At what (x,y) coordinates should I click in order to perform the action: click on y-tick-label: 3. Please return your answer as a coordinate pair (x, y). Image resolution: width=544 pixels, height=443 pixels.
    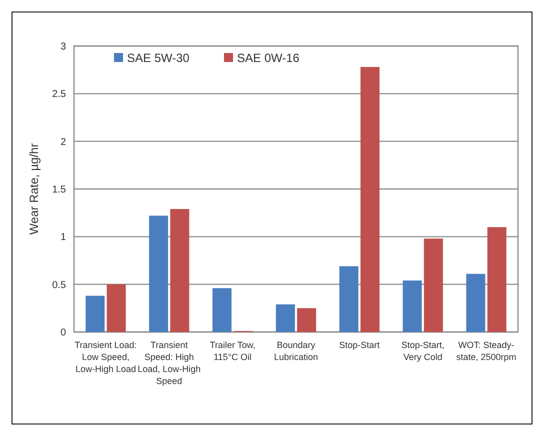
    Looking at the image, I should click on (63, 47).